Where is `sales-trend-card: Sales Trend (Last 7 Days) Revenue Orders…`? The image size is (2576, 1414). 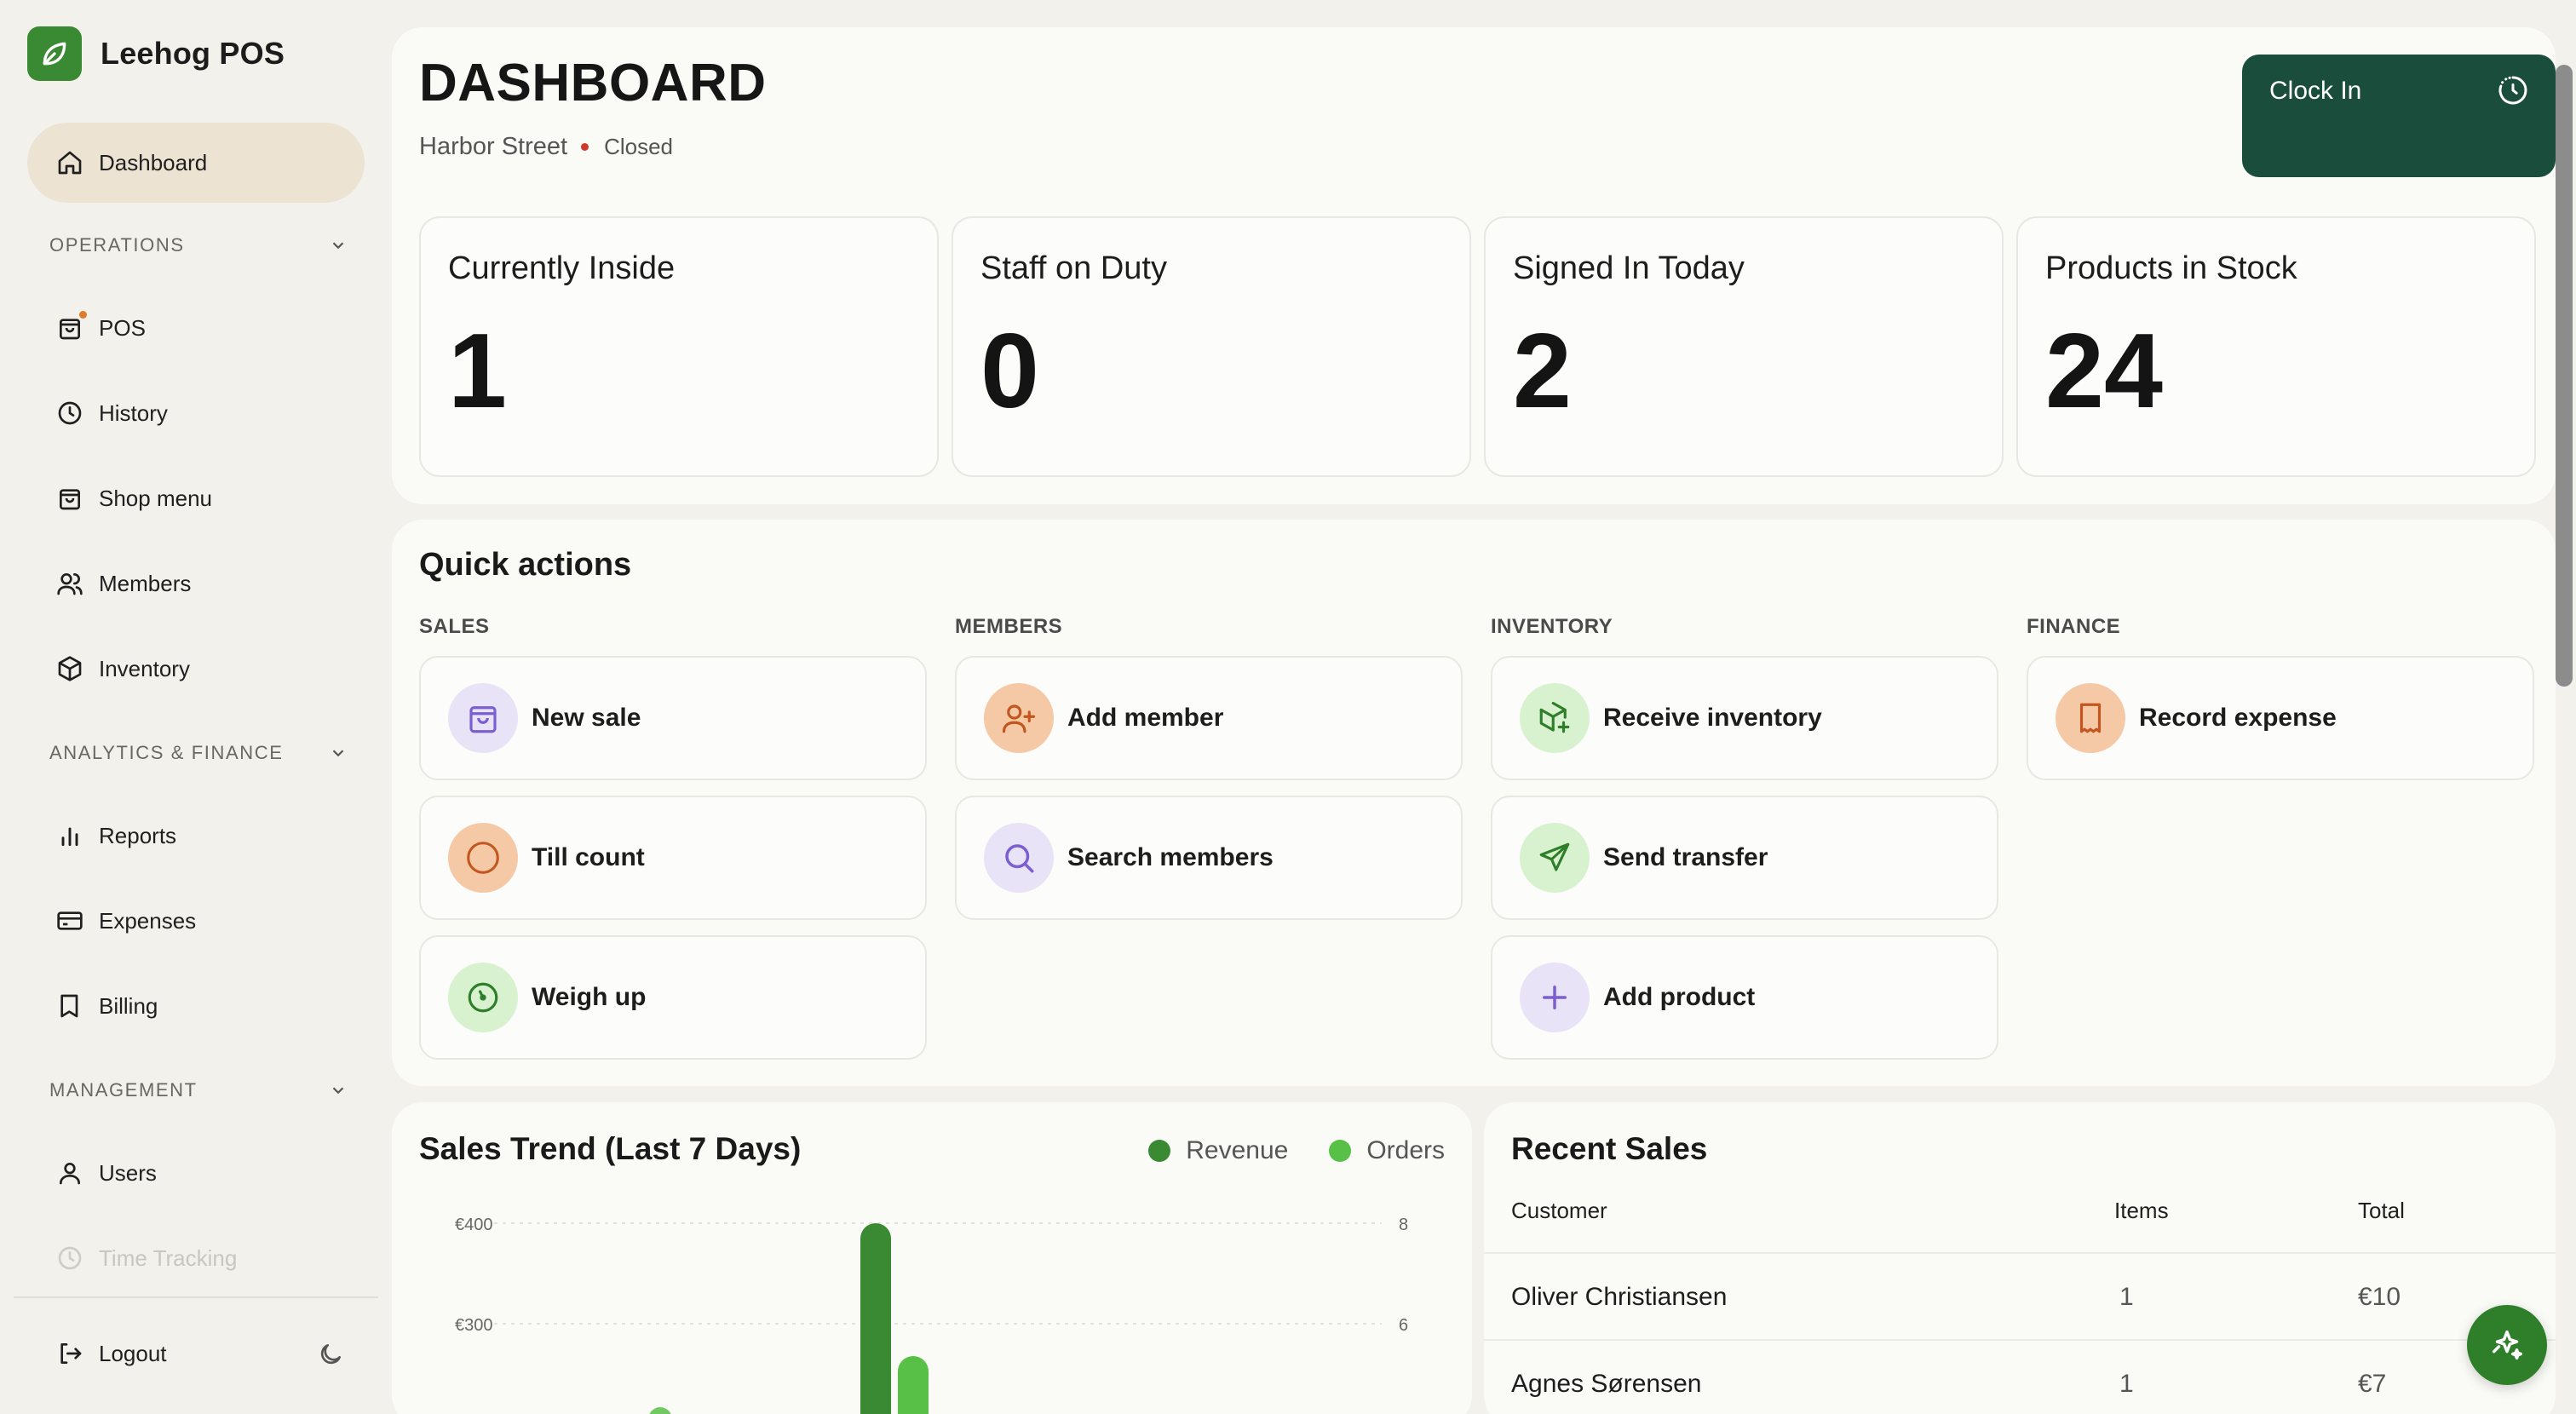 sales-trend-card: Sales Trend (Last 7 Days) Revenue Orders… is located at coordinates (932, 1258).